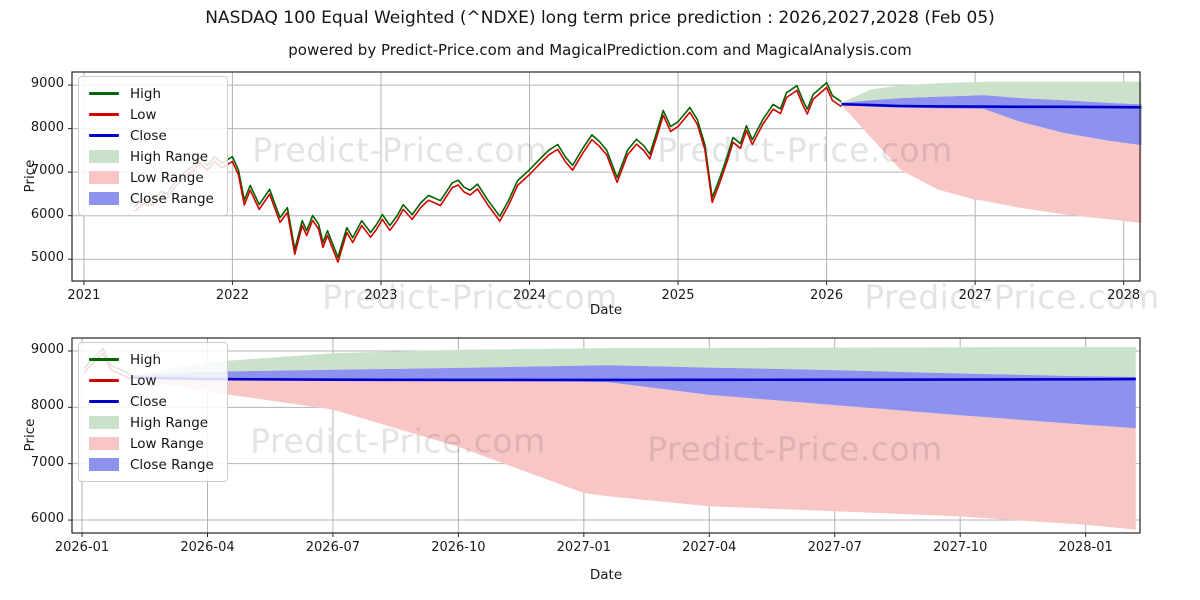 This screenshot has height=600, width=1200. Describe the element at coordinates (606, 575) in the screenshot. I see `x-axis-label-bottom: Date` at that location.